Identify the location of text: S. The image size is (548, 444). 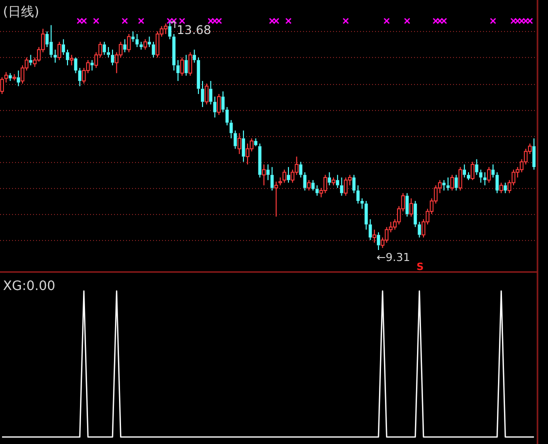
(420, 267).